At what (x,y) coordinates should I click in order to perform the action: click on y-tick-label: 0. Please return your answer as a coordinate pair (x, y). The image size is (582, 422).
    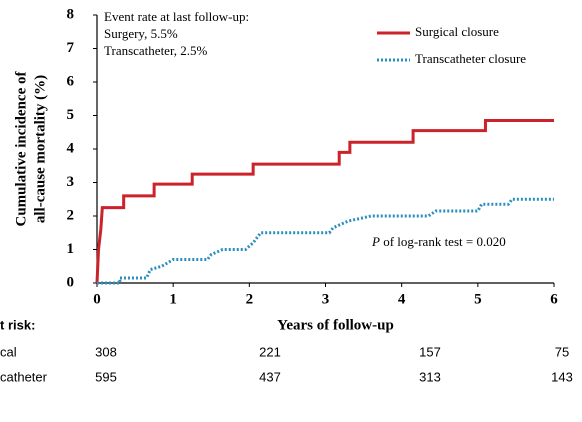
    Looking at the image, I should click on (71, 282).